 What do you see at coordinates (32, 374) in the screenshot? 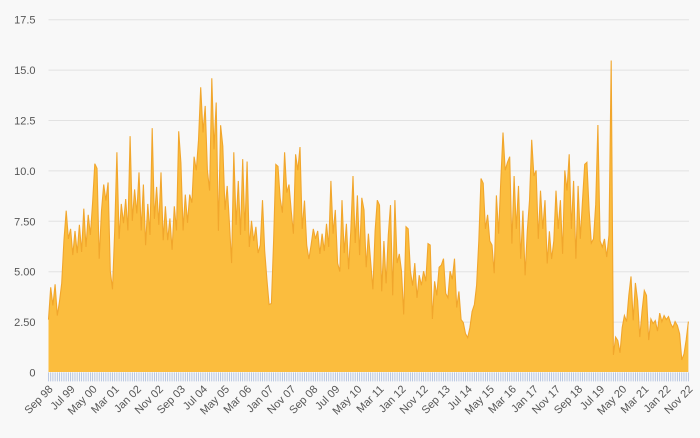
I see `svg-text: 0` at bounding box center [32, 374].